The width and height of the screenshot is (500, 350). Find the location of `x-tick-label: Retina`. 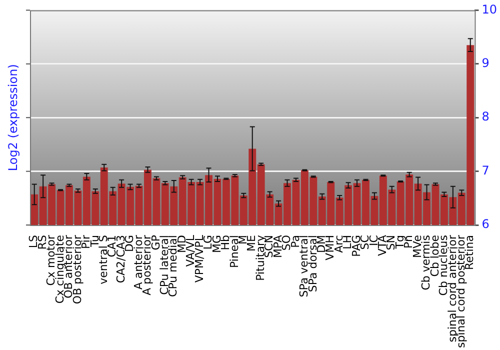

x-tick-label: Retina is located at coordinates (469, 252).